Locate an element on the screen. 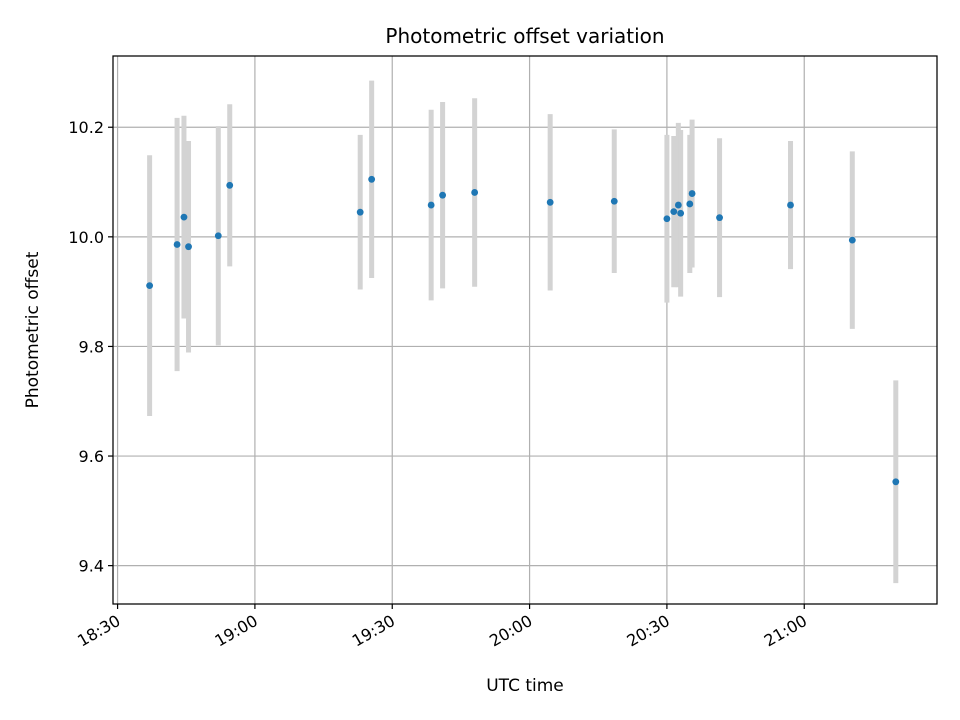  y-axis: 9.4 9.6 9.8 10.0 10.2 is located at coordinates (90, 347).